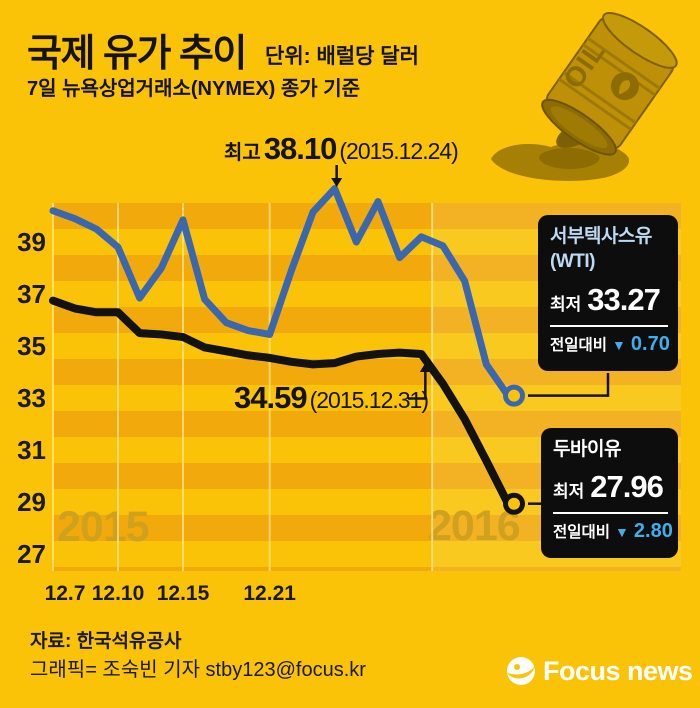 Image resolution: width=700 pixels, height=708 pixels. I want to click on watermark-2016: 2016, so click(474, 526).